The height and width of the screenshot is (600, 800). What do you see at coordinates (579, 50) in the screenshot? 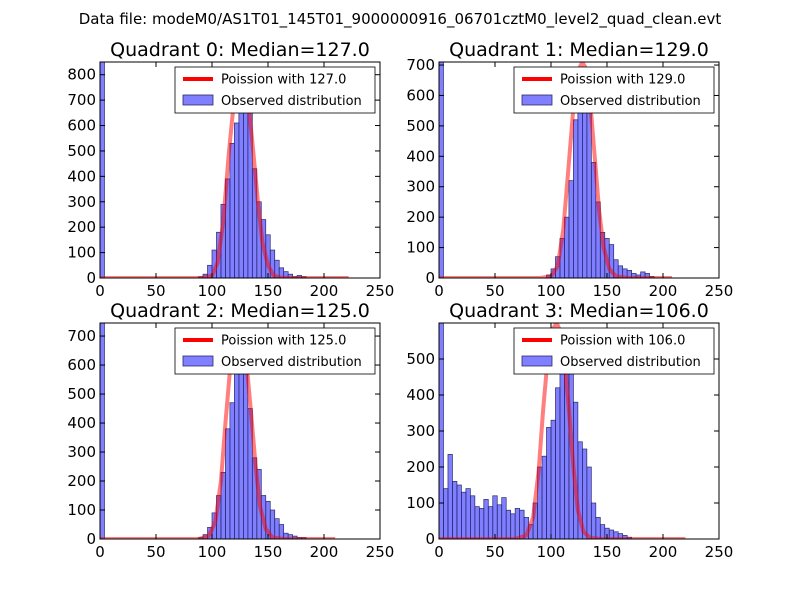
I see `quadrant-1-title: Quadrant 1: Median=129.0` at bounding box center [579, 50].